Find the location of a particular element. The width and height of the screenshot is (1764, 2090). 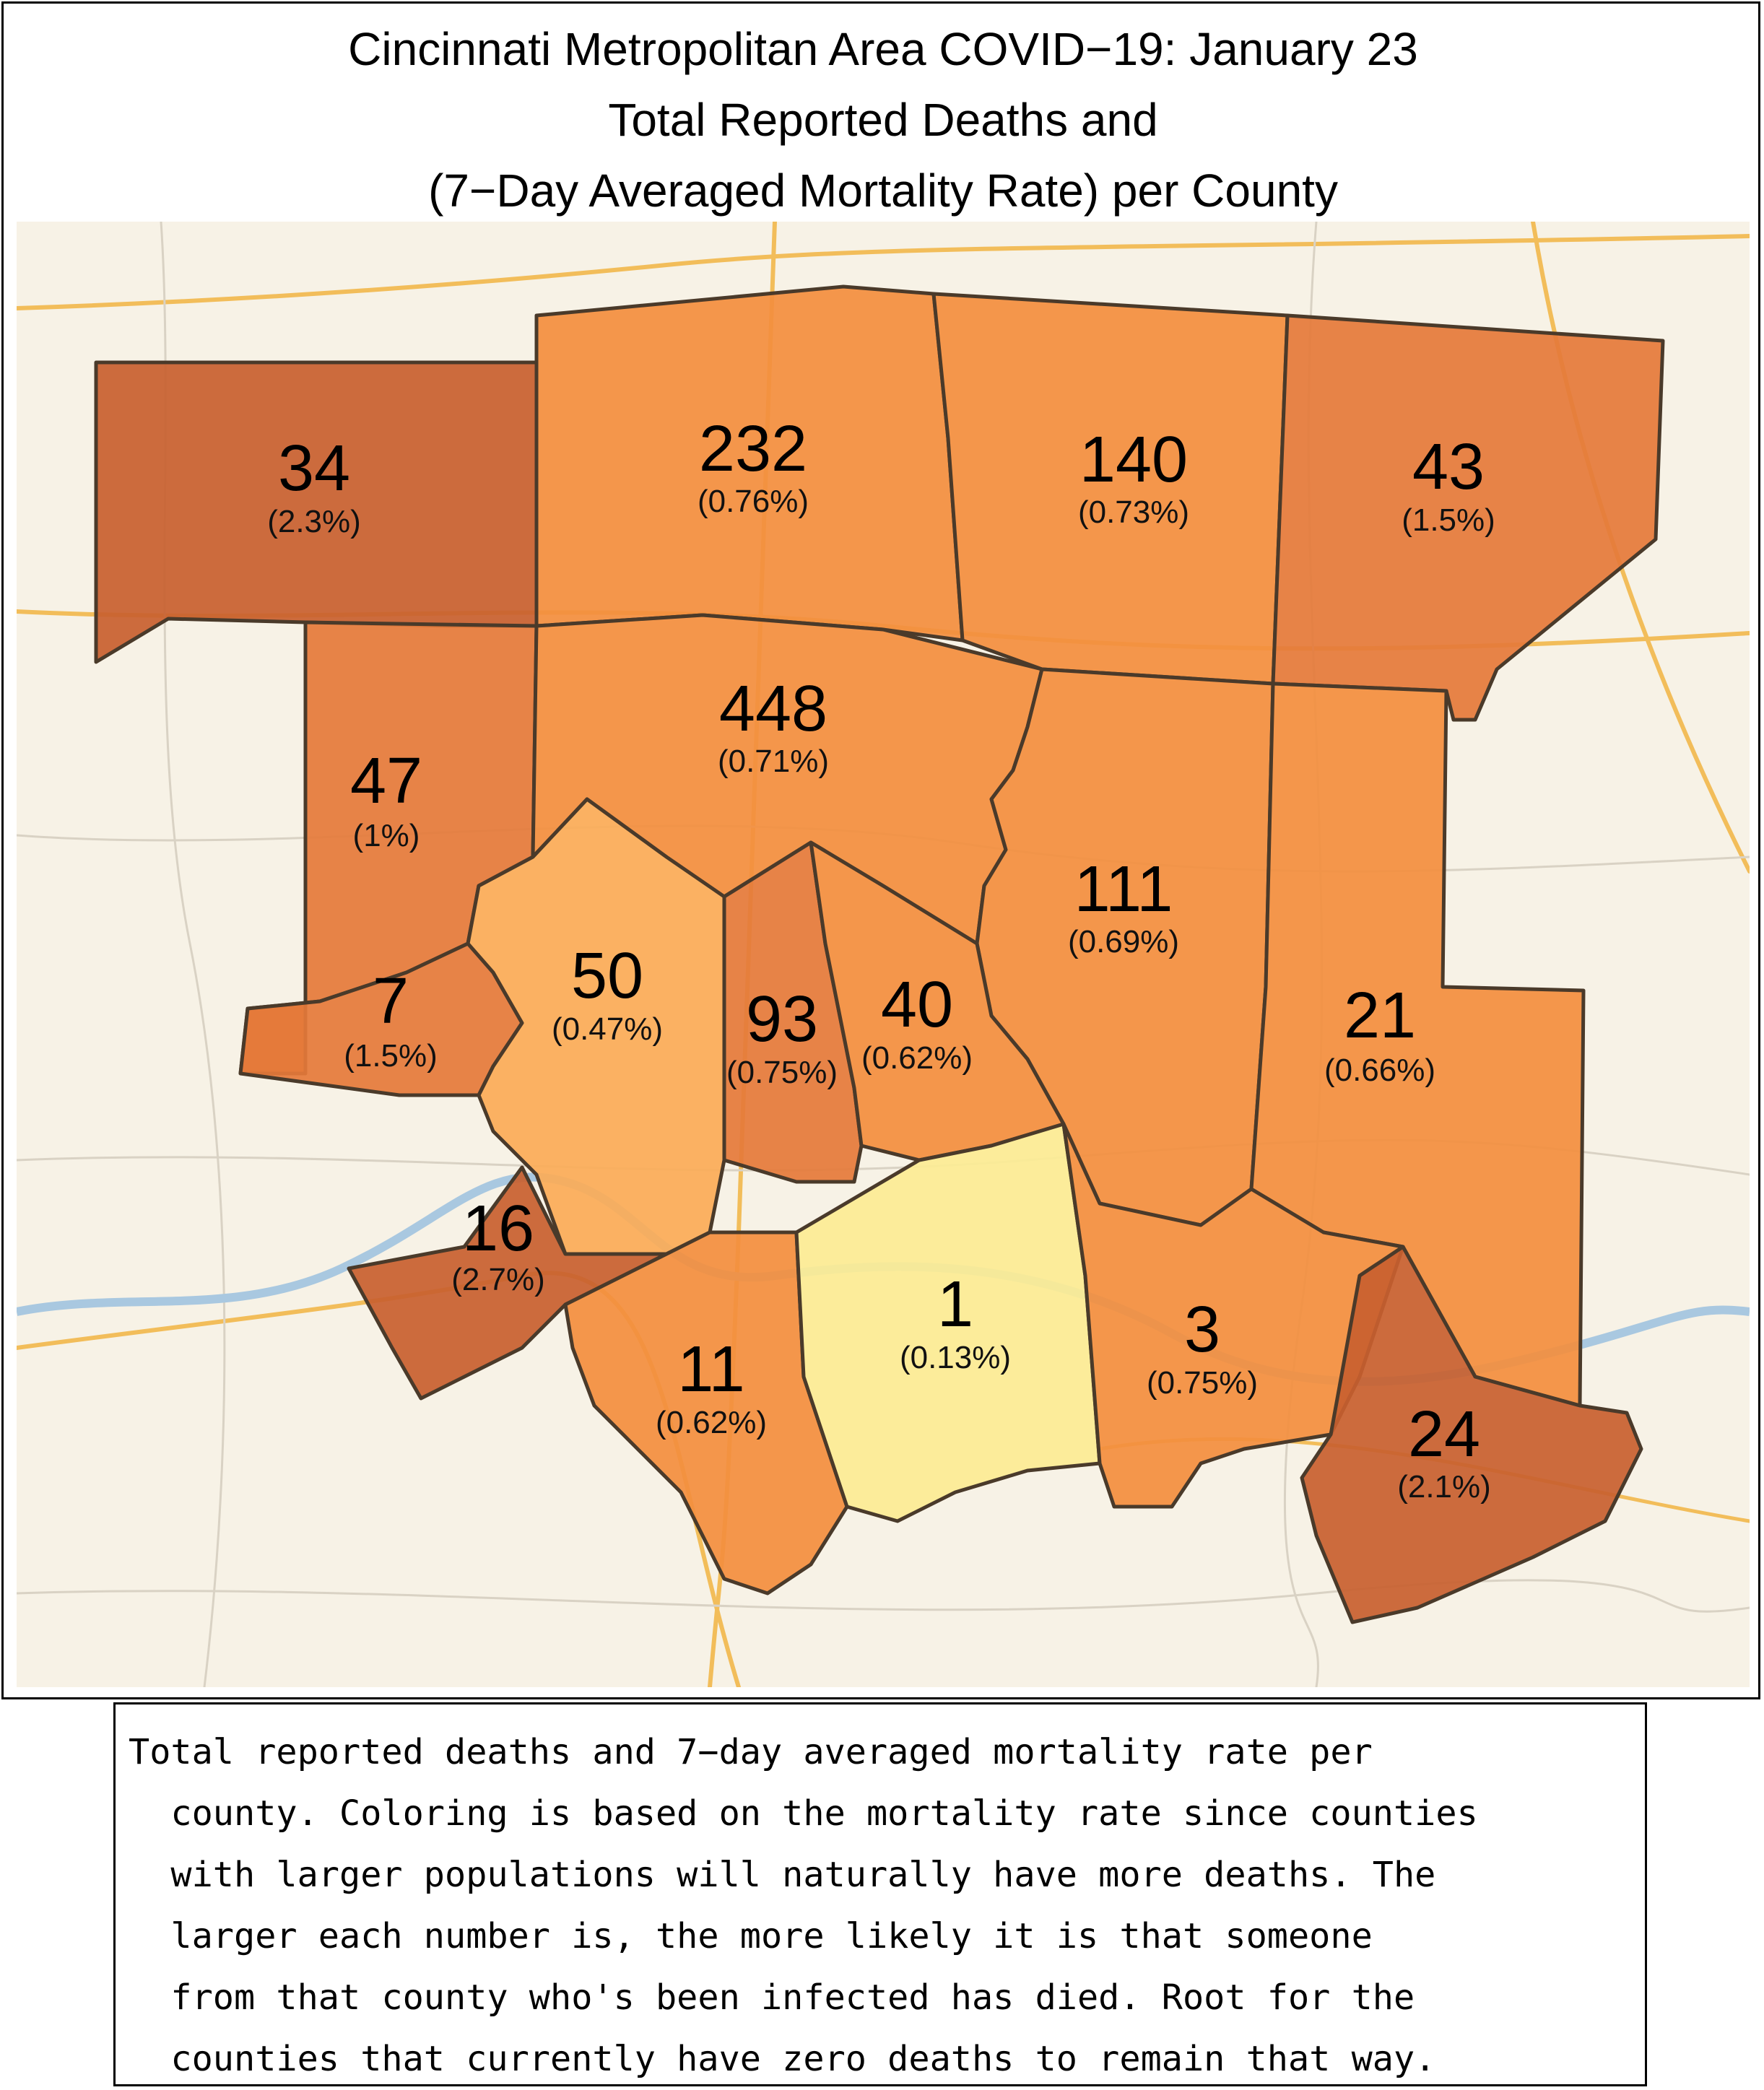

county-s1-deaths: 93 is located at coordinates (782, 1019).